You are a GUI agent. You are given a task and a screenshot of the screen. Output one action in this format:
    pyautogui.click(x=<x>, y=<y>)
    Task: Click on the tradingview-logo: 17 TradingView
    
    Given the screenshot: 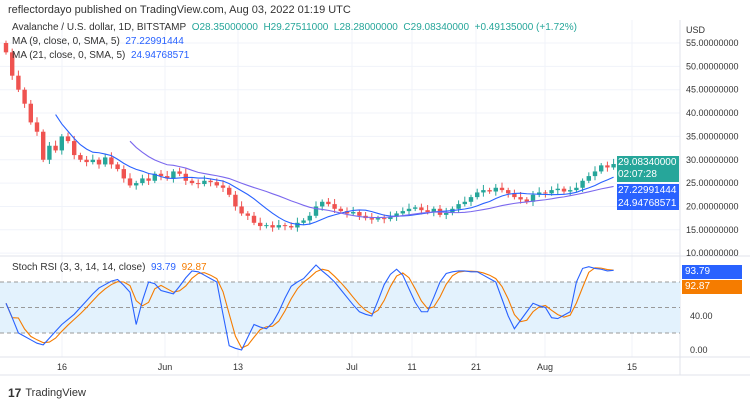 What is the action you would take?
    pyautogui.click(x=47, y=393)
    